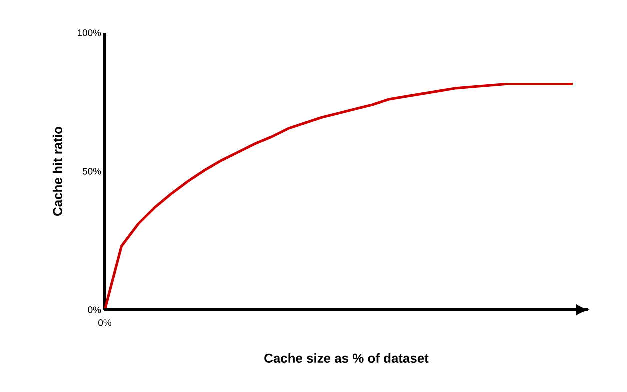  I want to click on y-tick-label: 100%, so click(90, 33).